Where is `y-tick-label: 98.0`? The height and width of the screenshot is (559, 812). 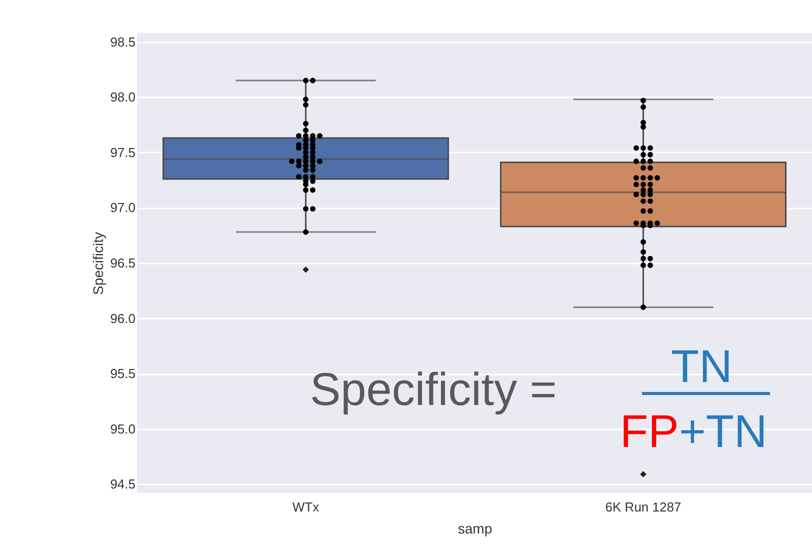
y-tick-label: 98.0 is located at coordinates (123, 97).